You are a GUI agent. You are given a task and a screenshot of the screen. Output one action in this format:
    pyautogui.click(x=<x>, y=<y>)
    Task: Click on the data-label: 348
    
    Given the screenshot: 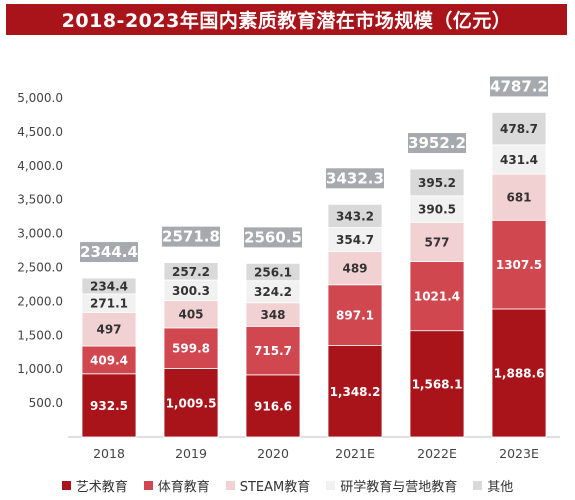 What is the action you would take?
    pyautogui.click(x=272, y=315)
    